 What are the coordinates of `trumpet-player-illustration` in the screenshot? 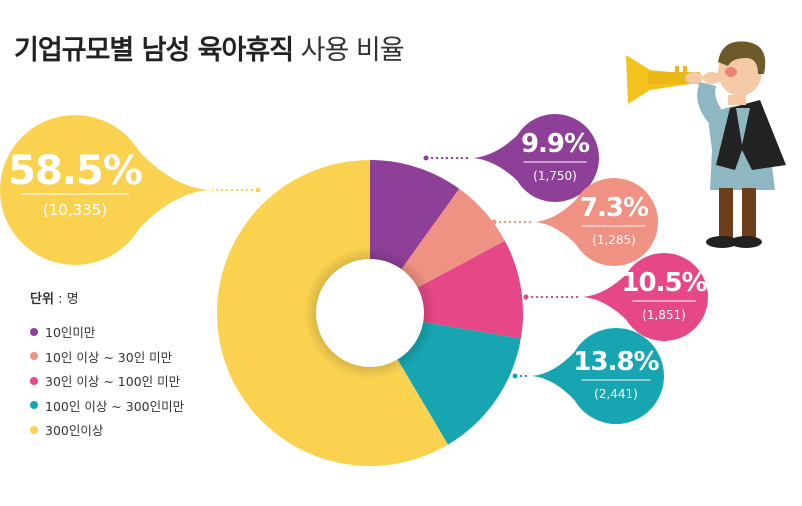 It's located at (706, 144).